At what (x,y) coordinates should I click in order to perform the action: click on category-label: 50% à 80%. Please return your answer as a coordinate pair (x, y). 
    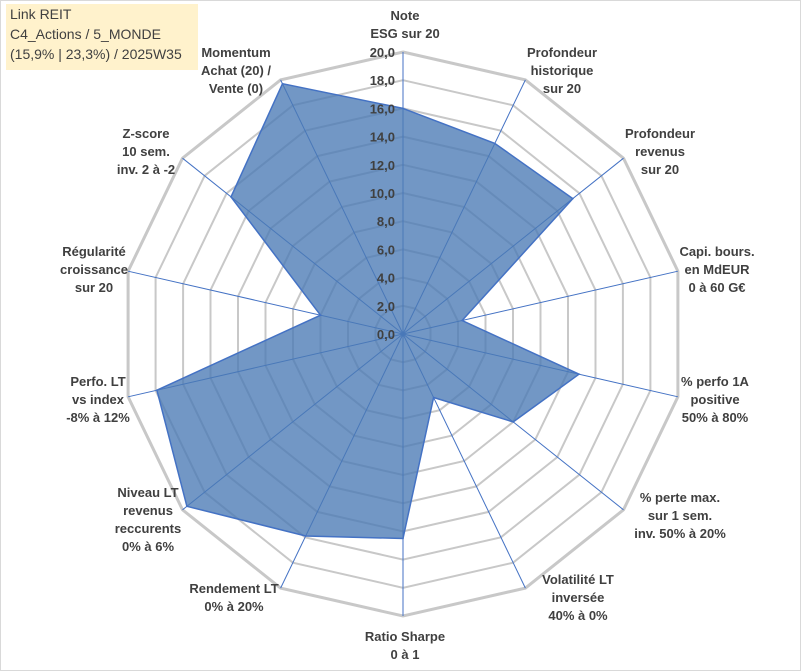
    Looking at the image, I should click on (715, 417).